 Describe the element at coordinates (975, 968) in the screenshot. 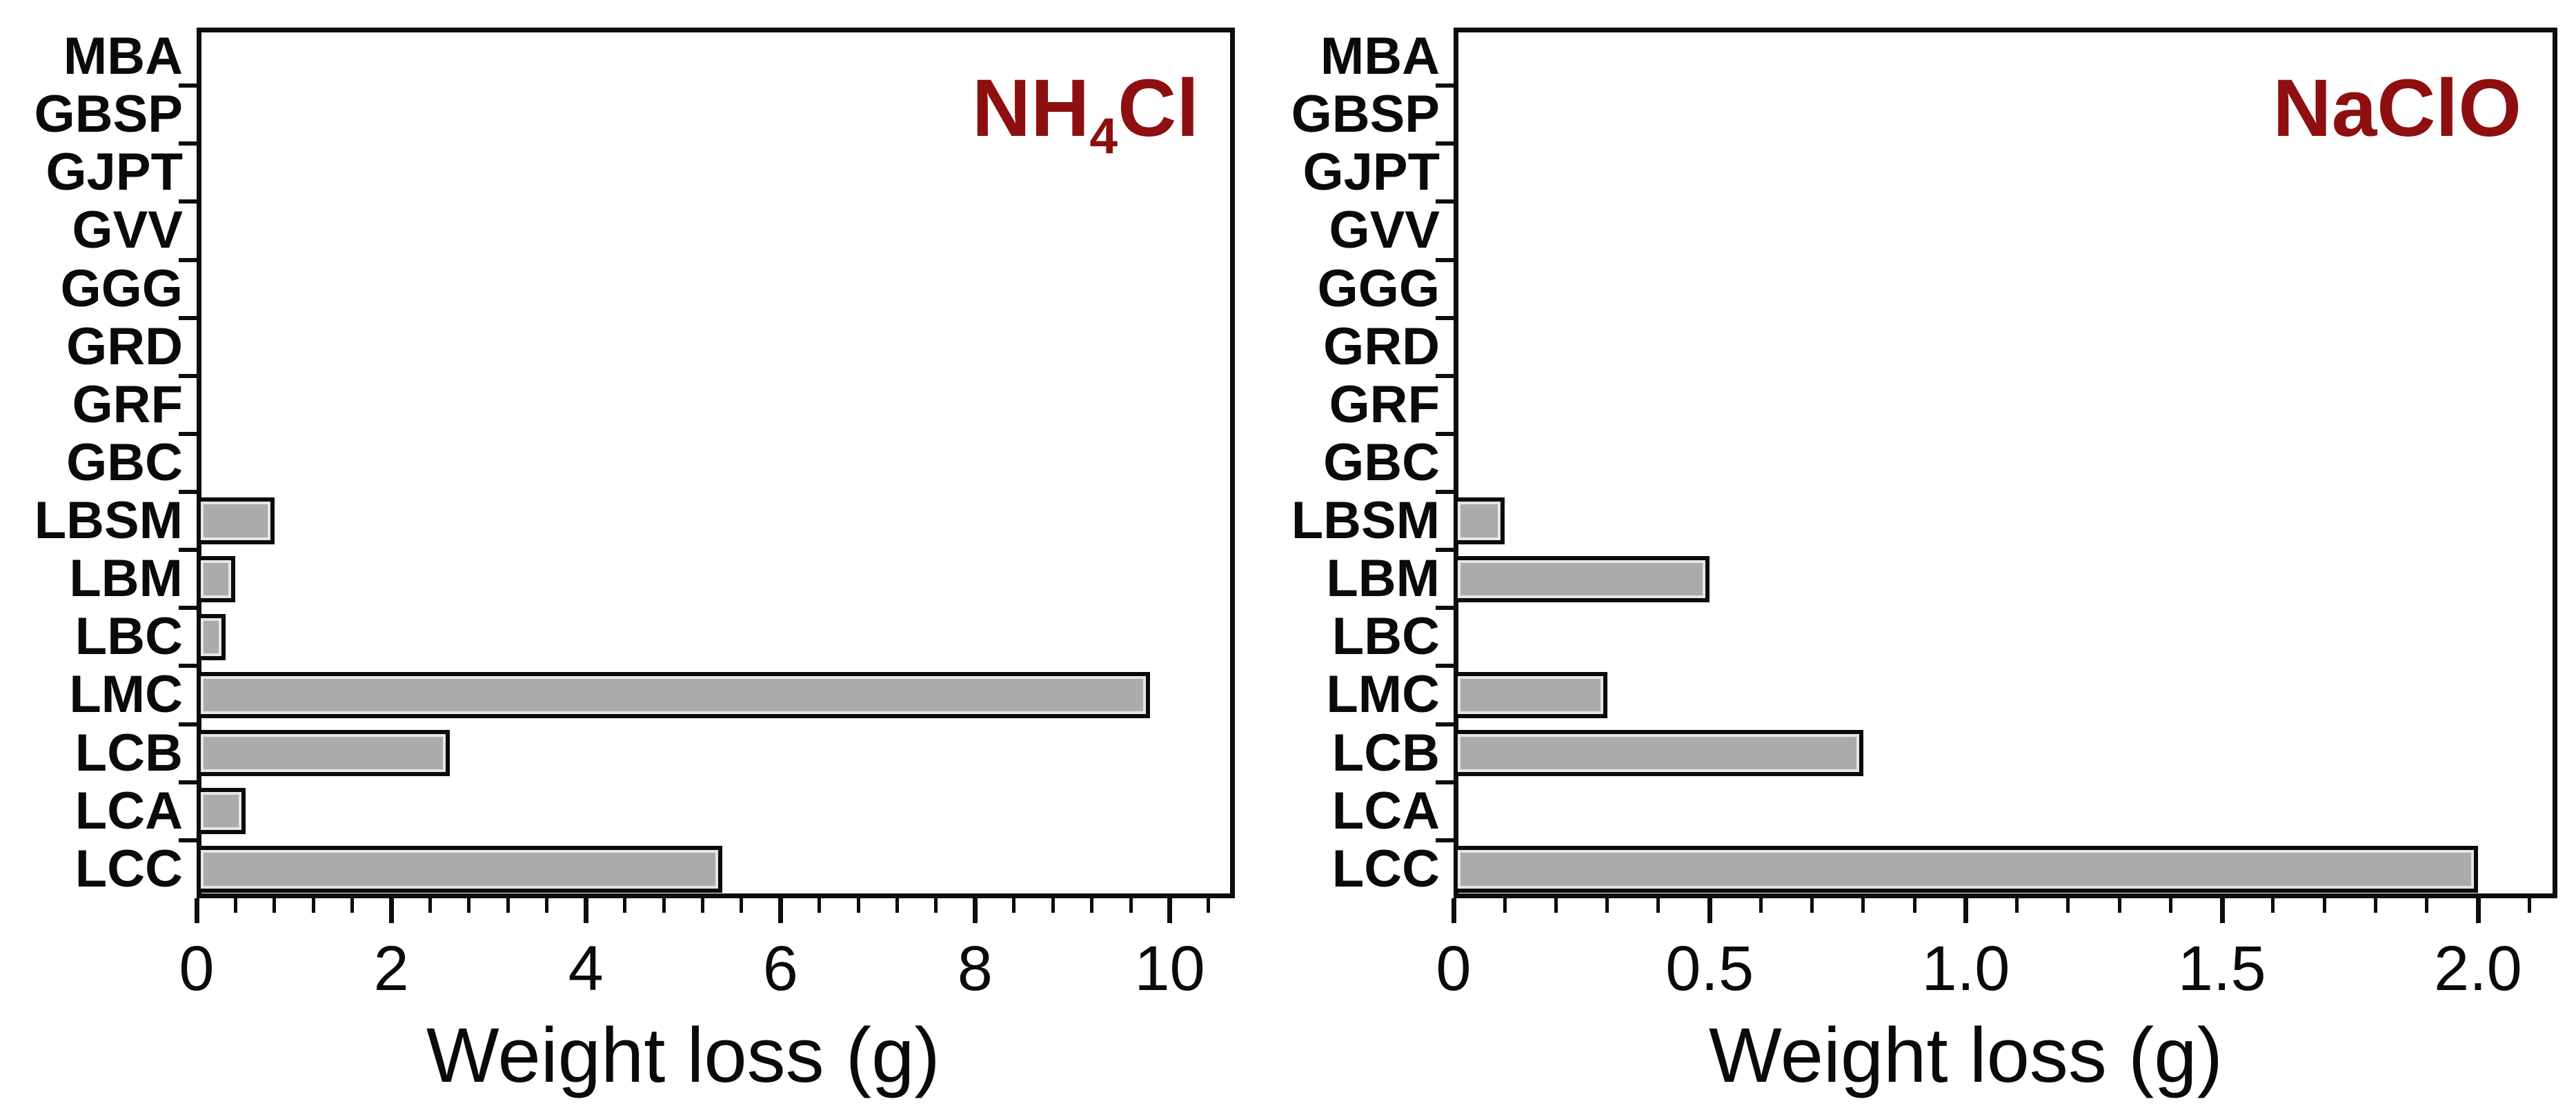

I see `x-axis-tick-label: 8` at that location.